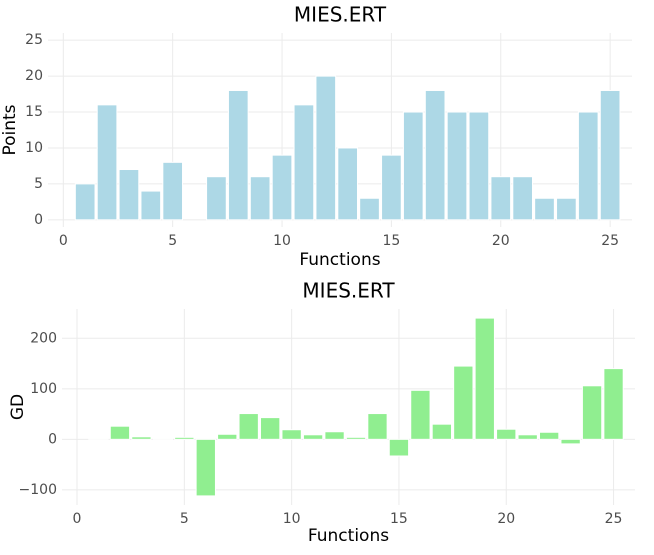 This screenshot has height=555, width=654. Describe the element at coordinates (34, 112) in the screenshot. I see `y-tick-label: 15` at that location.